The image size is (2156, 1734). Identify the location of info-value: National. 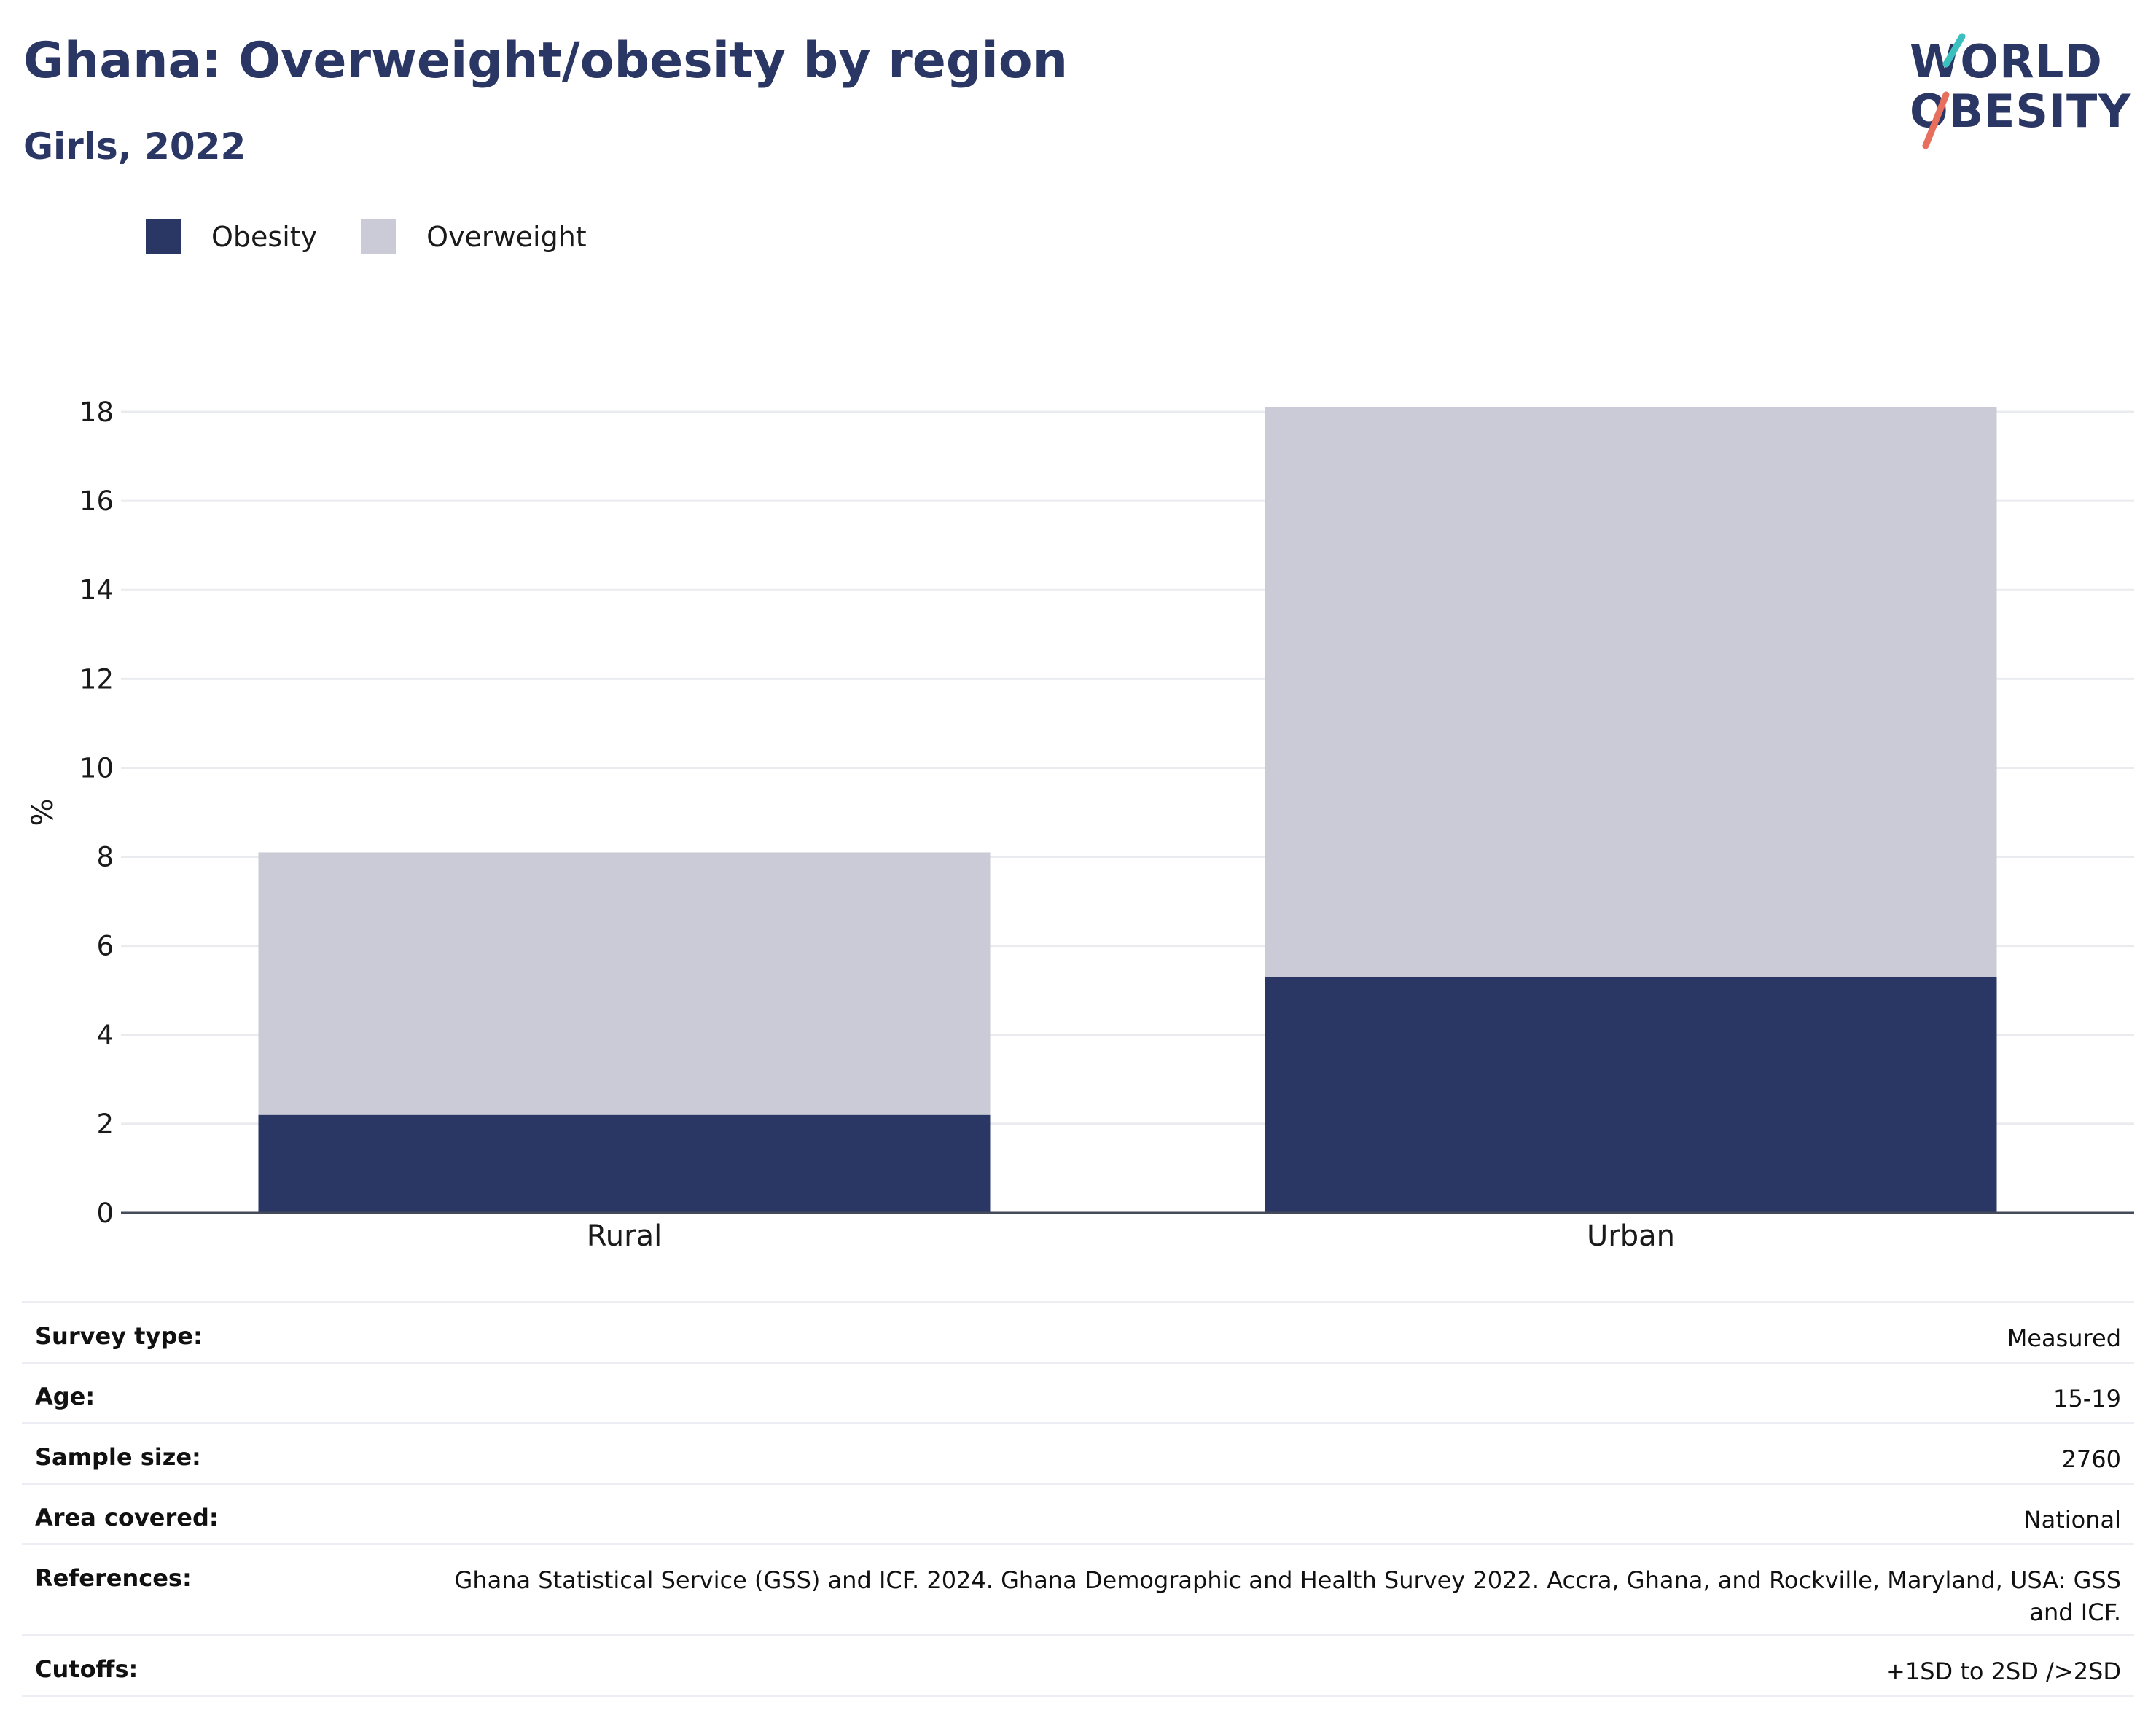
(2072, 1520).